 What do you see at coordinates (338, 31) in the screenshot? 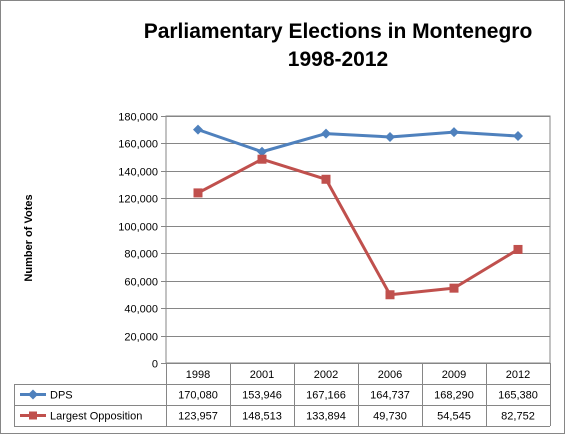
I see `chart-title: Parliamentary Elections in Montenegro` at bounding box center [338, 31].